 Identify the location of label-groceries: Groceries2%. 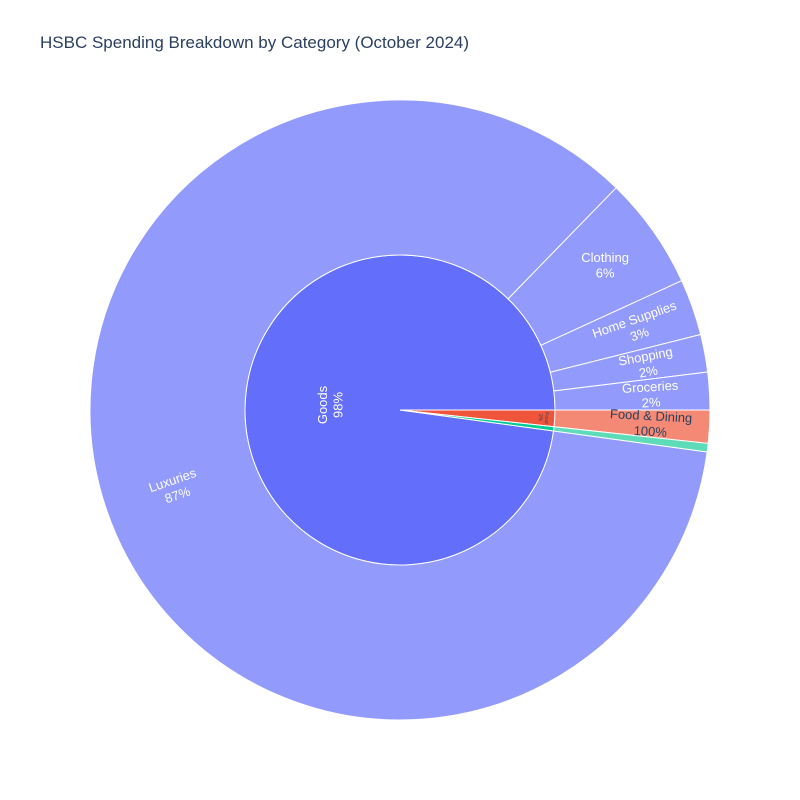
(651, 395).